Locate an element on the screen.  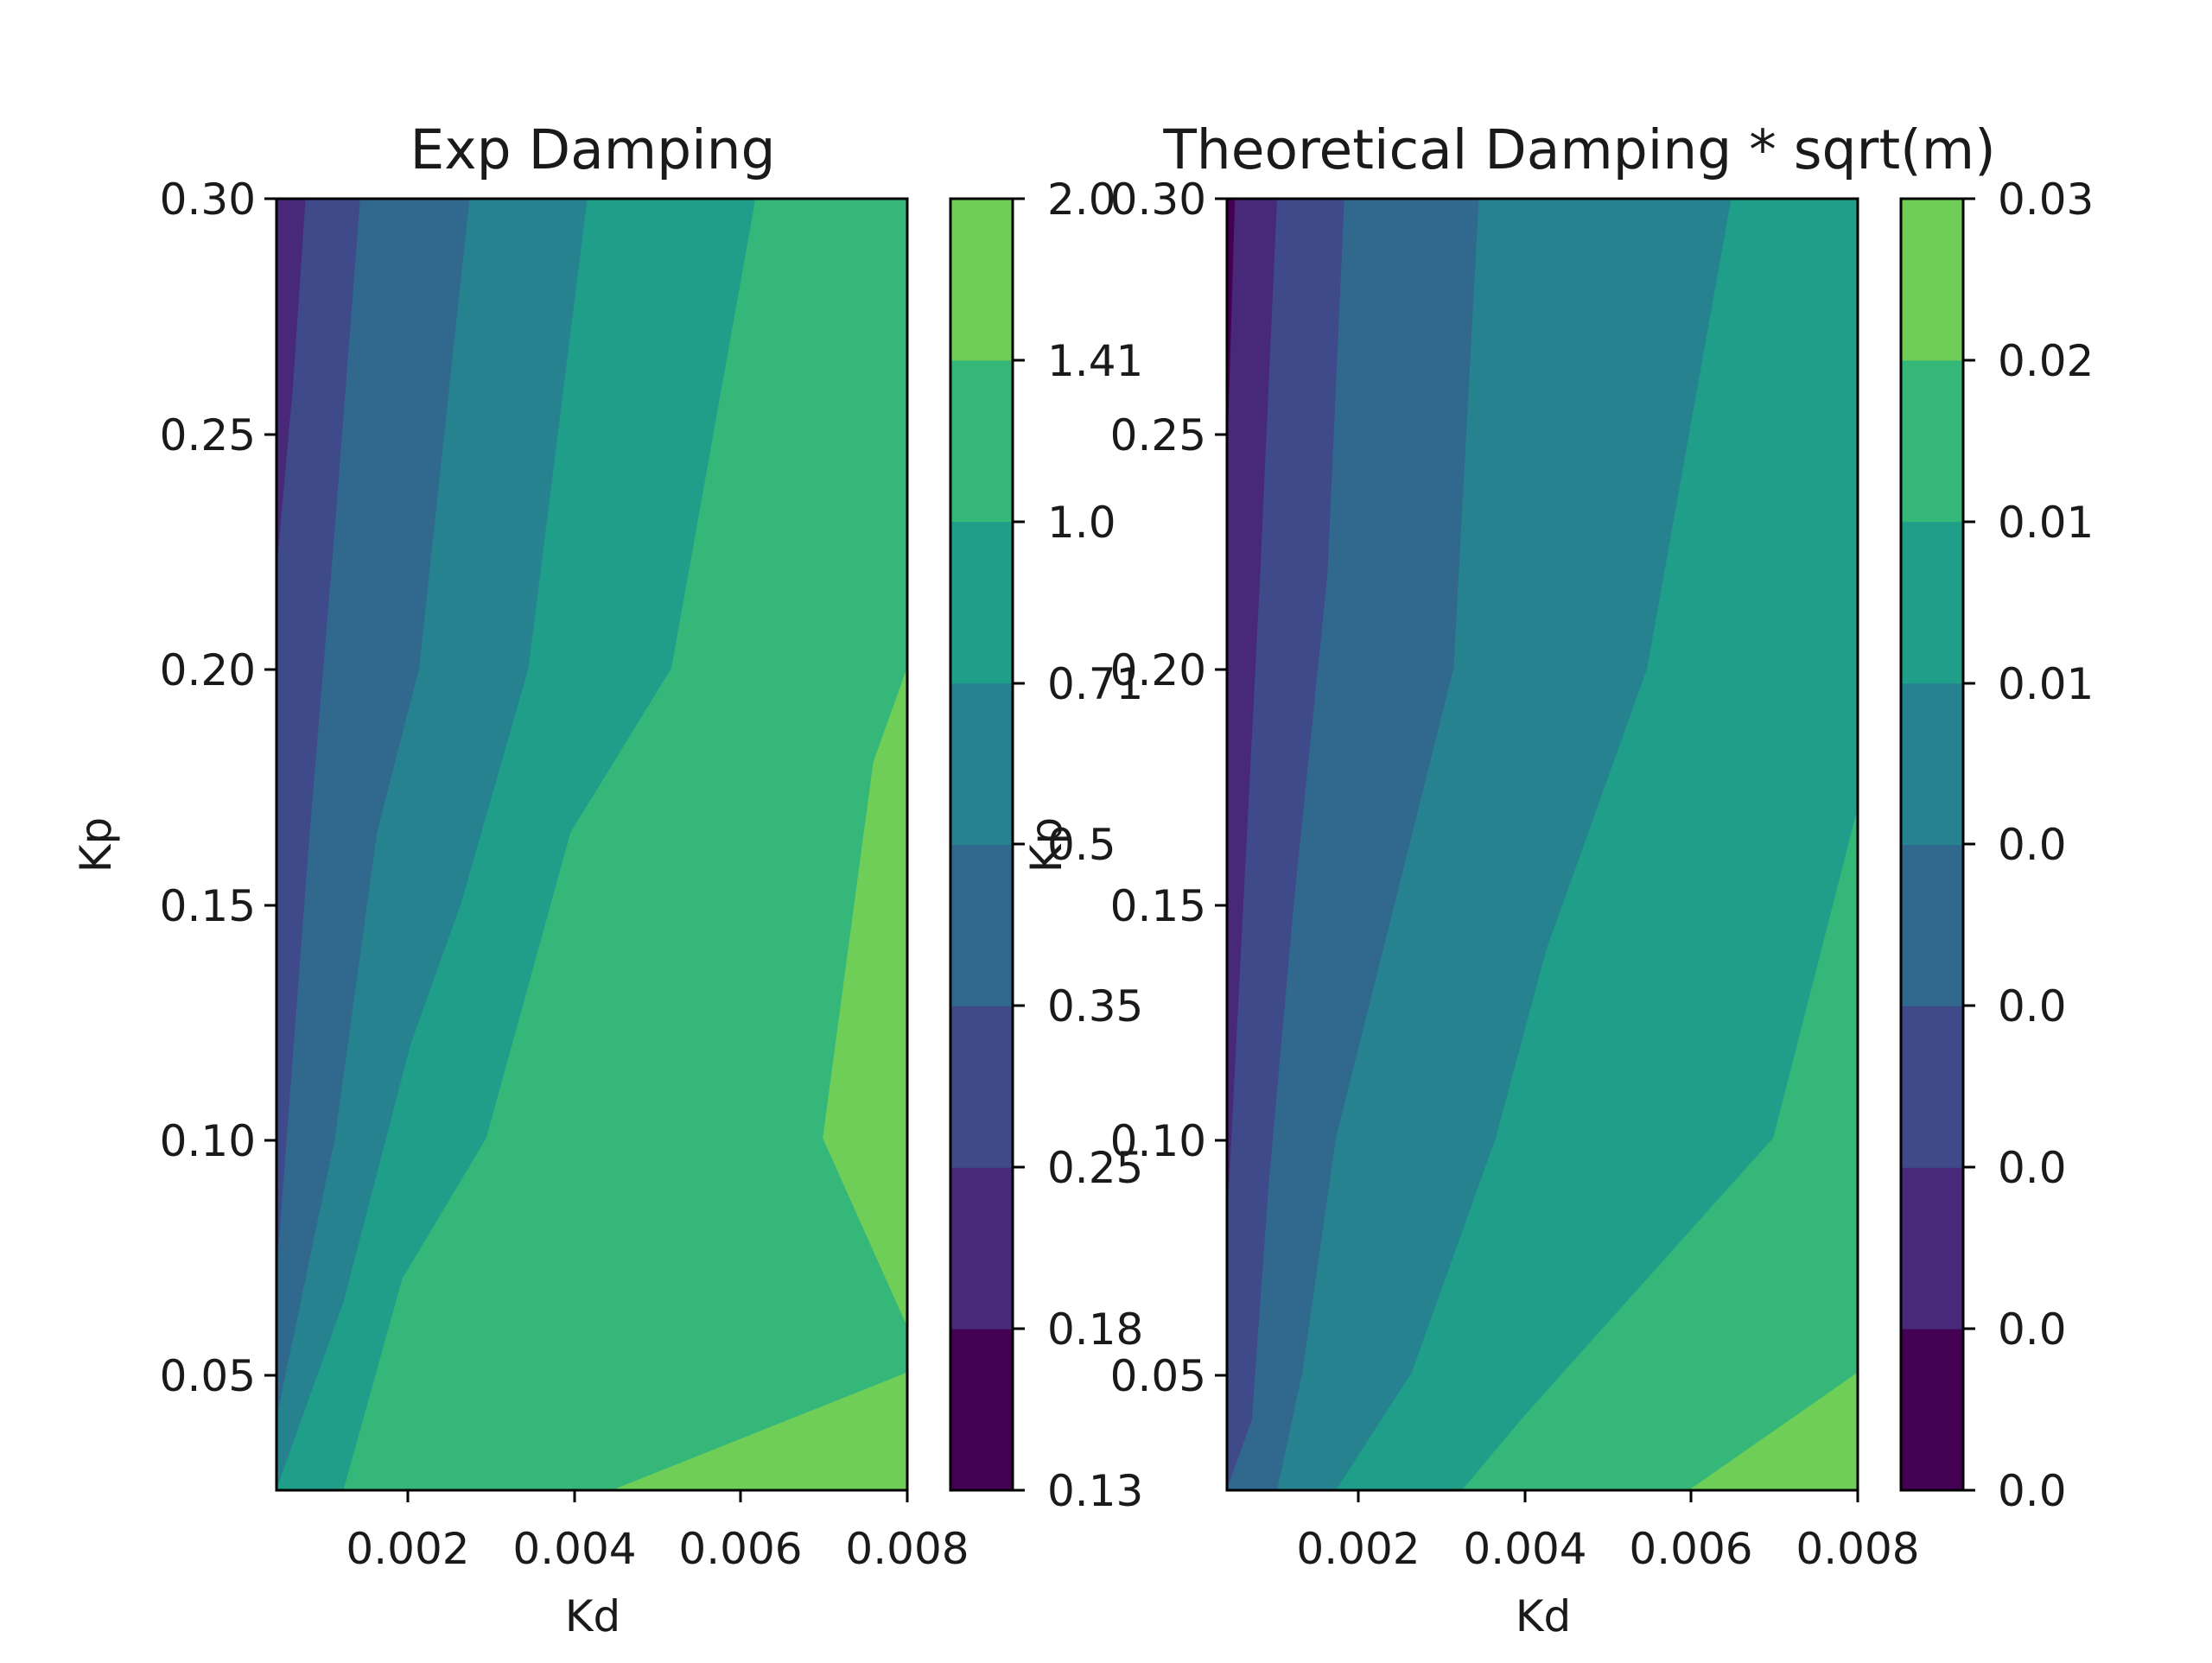
left-ytick-label: 0.20 is located at coordinates (208, 670).